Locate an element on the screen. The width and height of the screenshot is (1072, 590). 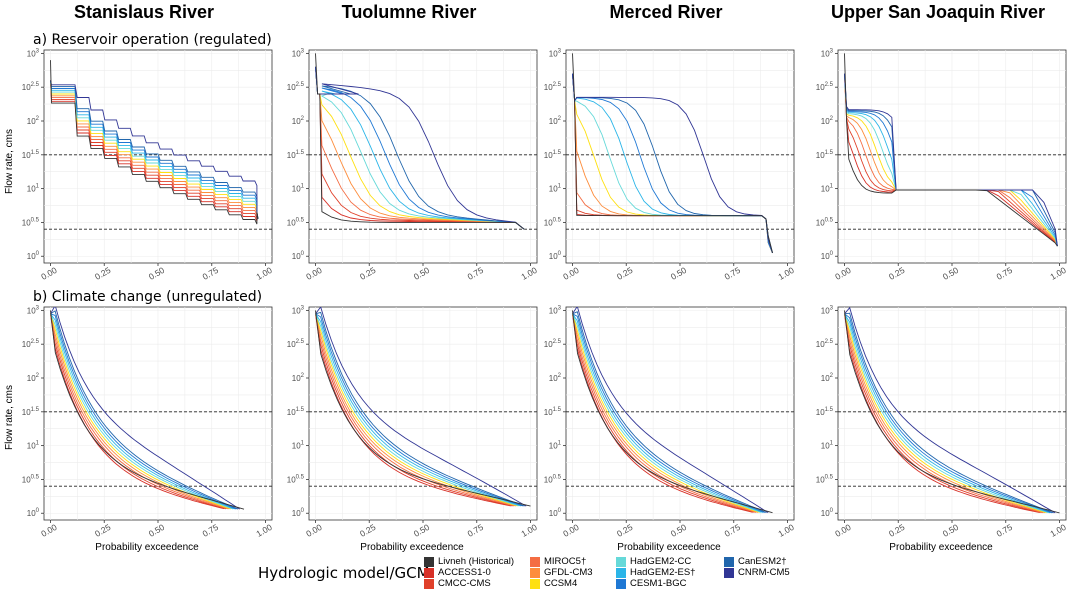
column-title-stanislaus: Stanislaus River is located at coordinates (144, 12).